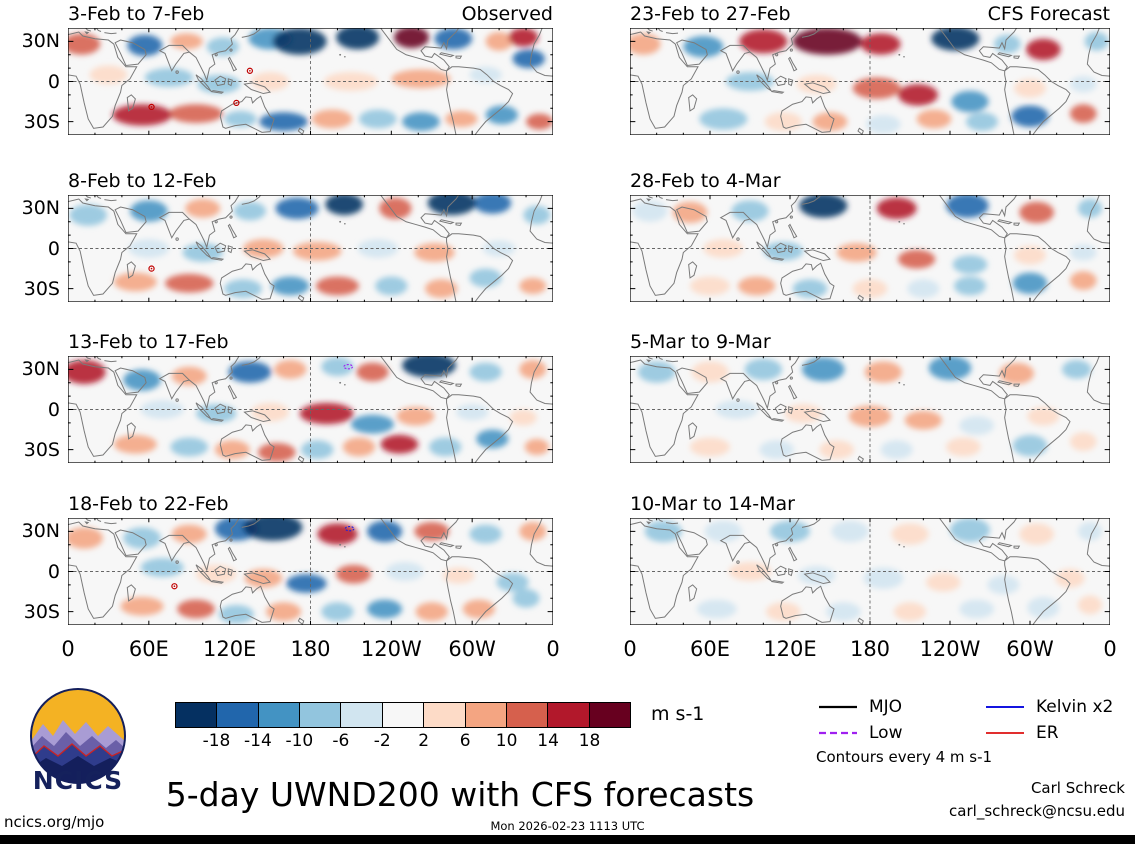 This screenshot has width=1135, height=844. What do you see at coordinates (870, 14) in the screenshot?
I see `panel-header-5: 23-Feb to 27-Feb CFS Forecast` at bounding box center [870, 14].